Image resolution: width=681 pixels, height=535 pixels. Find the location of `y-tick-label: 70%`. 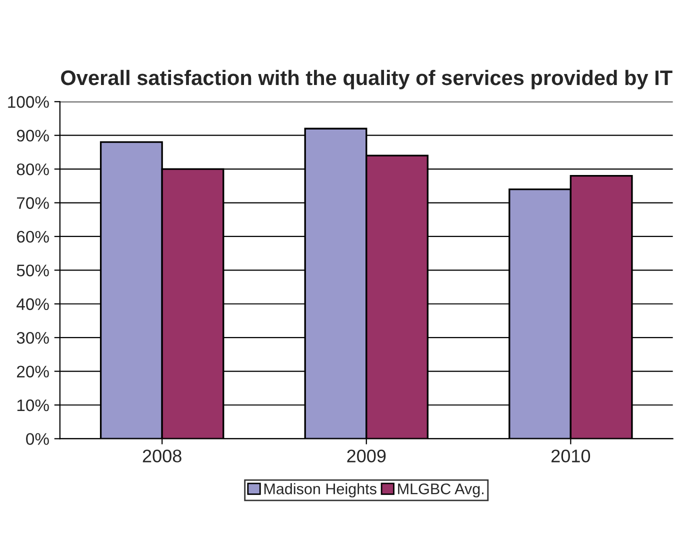

y-tick-label: 70% is located at coordinates (33, 203).